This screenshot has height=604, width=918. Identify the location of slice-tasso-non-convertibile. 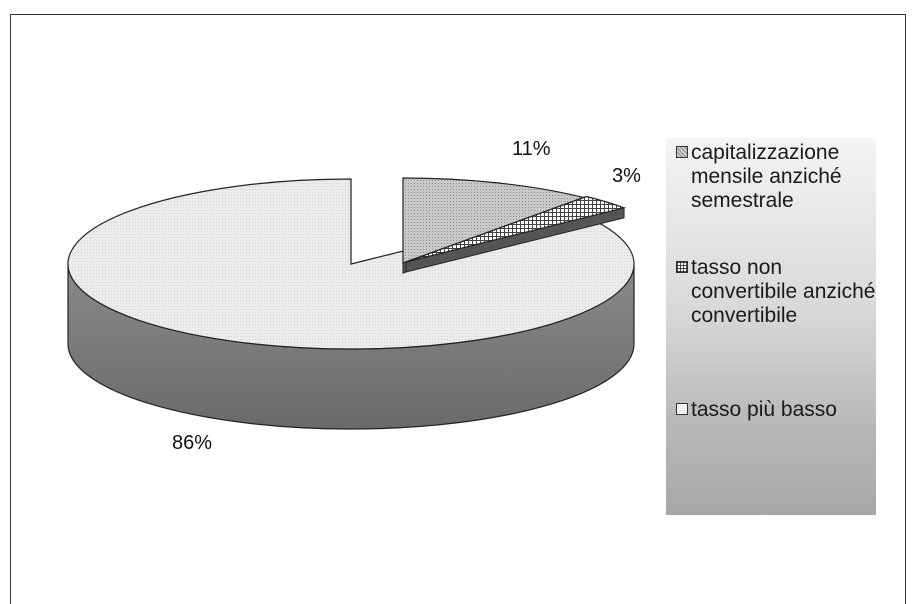
(516, 229).